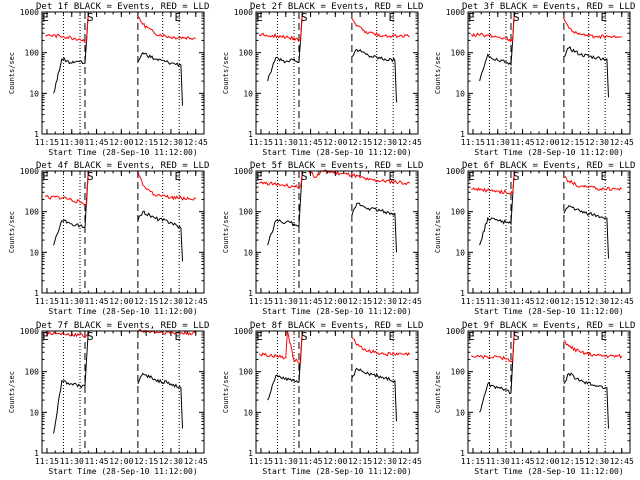 Image resolution: width=640 pixels, height=480 pixels. Describe the element at coordinates (122, 7) in the screenshot. I see `panel-title: Det 1f BLACK = Events, RED = LLD` at that location.